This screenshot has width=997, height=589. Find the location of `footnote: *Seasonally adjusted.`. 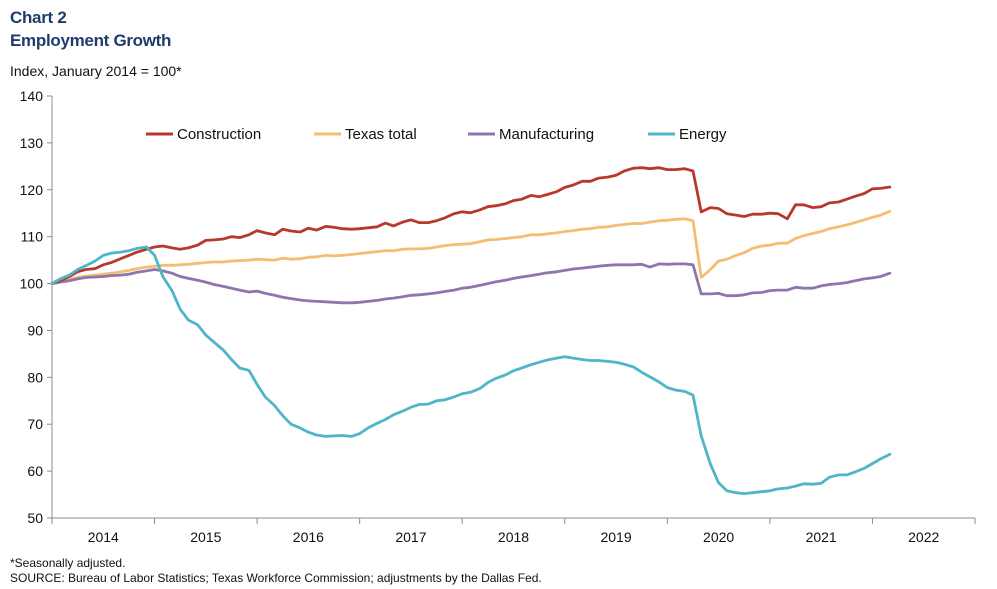

footnote: *Seasonally adjusted. is located at coordinates (68, 563).